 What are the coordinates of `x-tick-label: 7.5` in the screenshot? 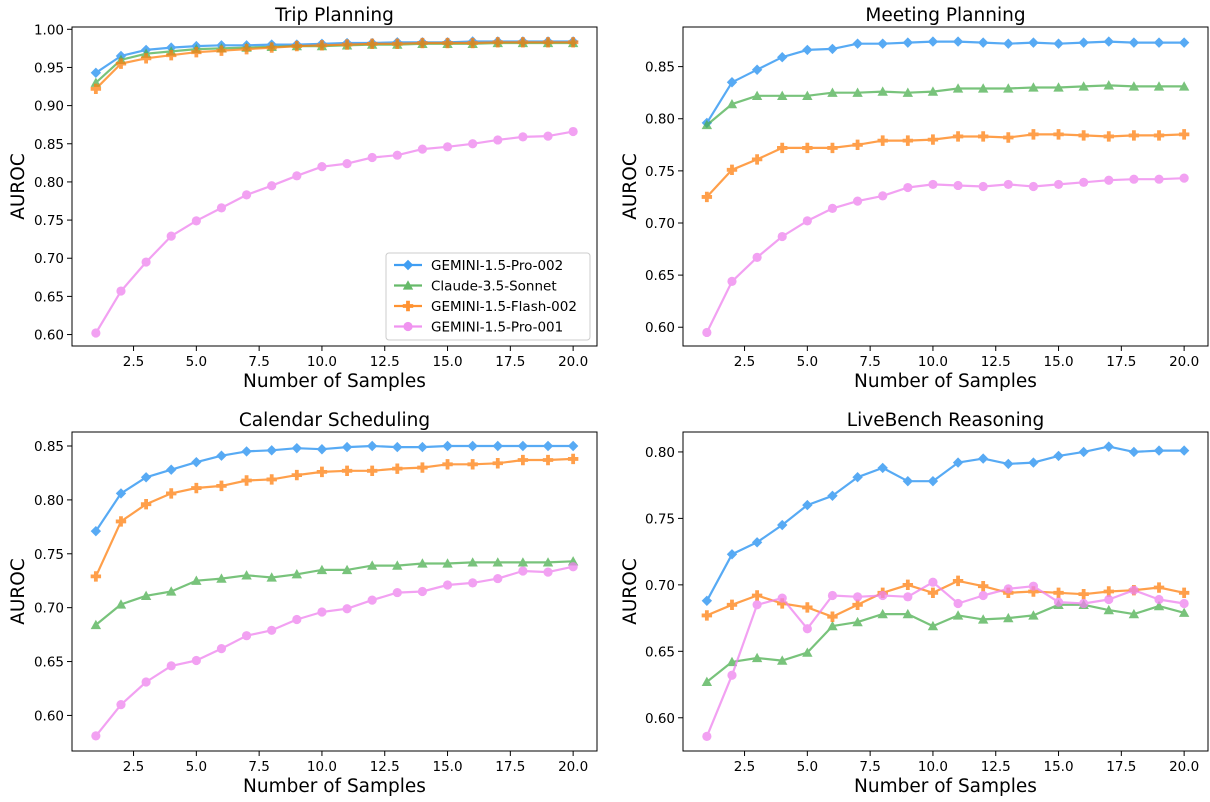 It's located at (258, 362).